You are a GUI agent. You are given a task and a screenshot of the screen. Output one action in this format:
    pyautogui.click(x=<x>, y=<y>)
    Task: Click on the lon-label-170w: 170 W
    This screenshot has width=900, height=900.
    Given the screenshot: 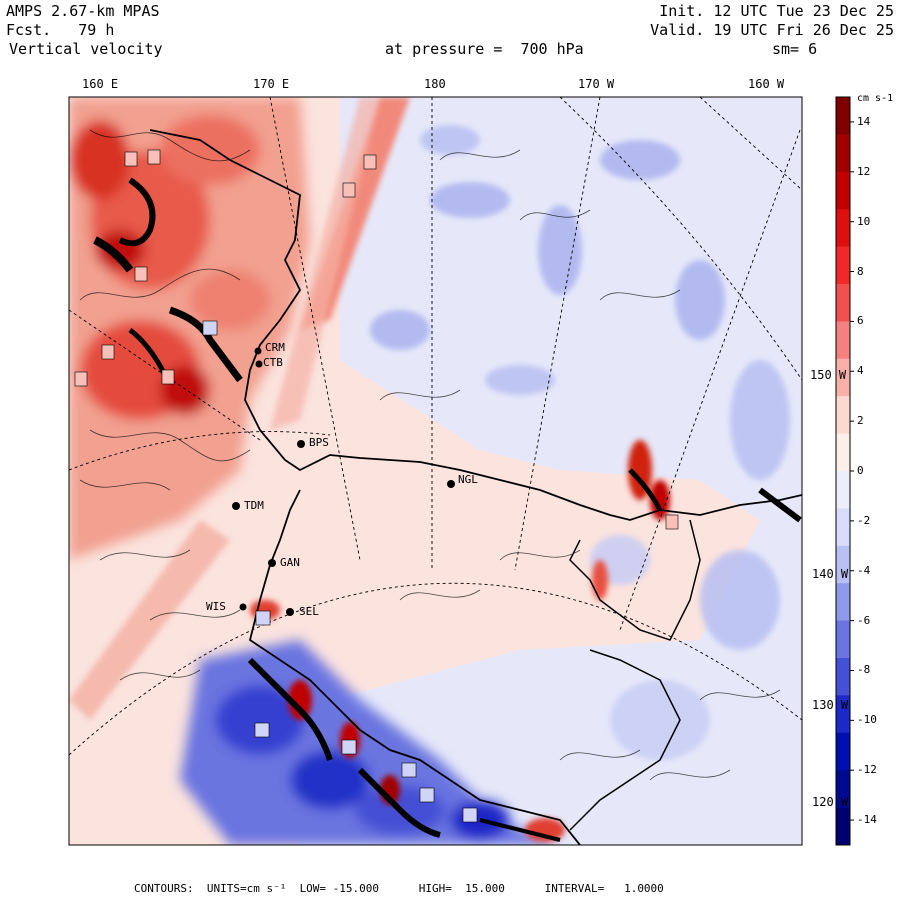 What is the action you would take?
    pyautogui.click(x=596, y=84)
    